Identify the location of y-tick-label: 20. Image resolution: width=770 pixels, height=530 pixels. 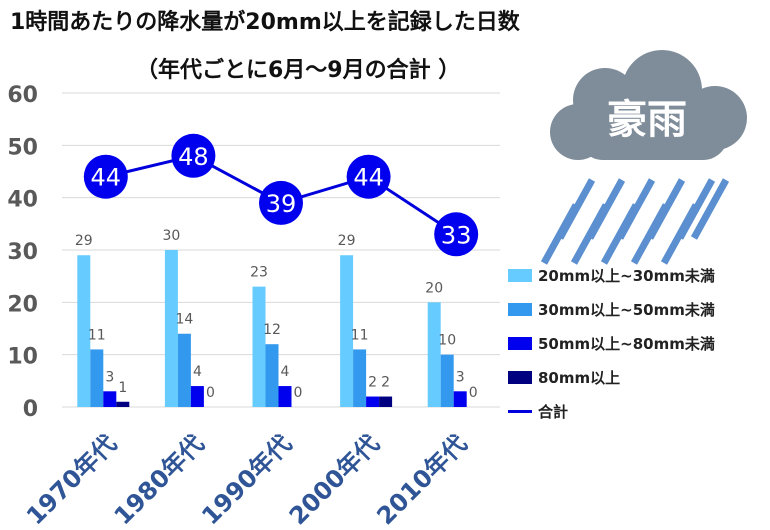
(22, 304).